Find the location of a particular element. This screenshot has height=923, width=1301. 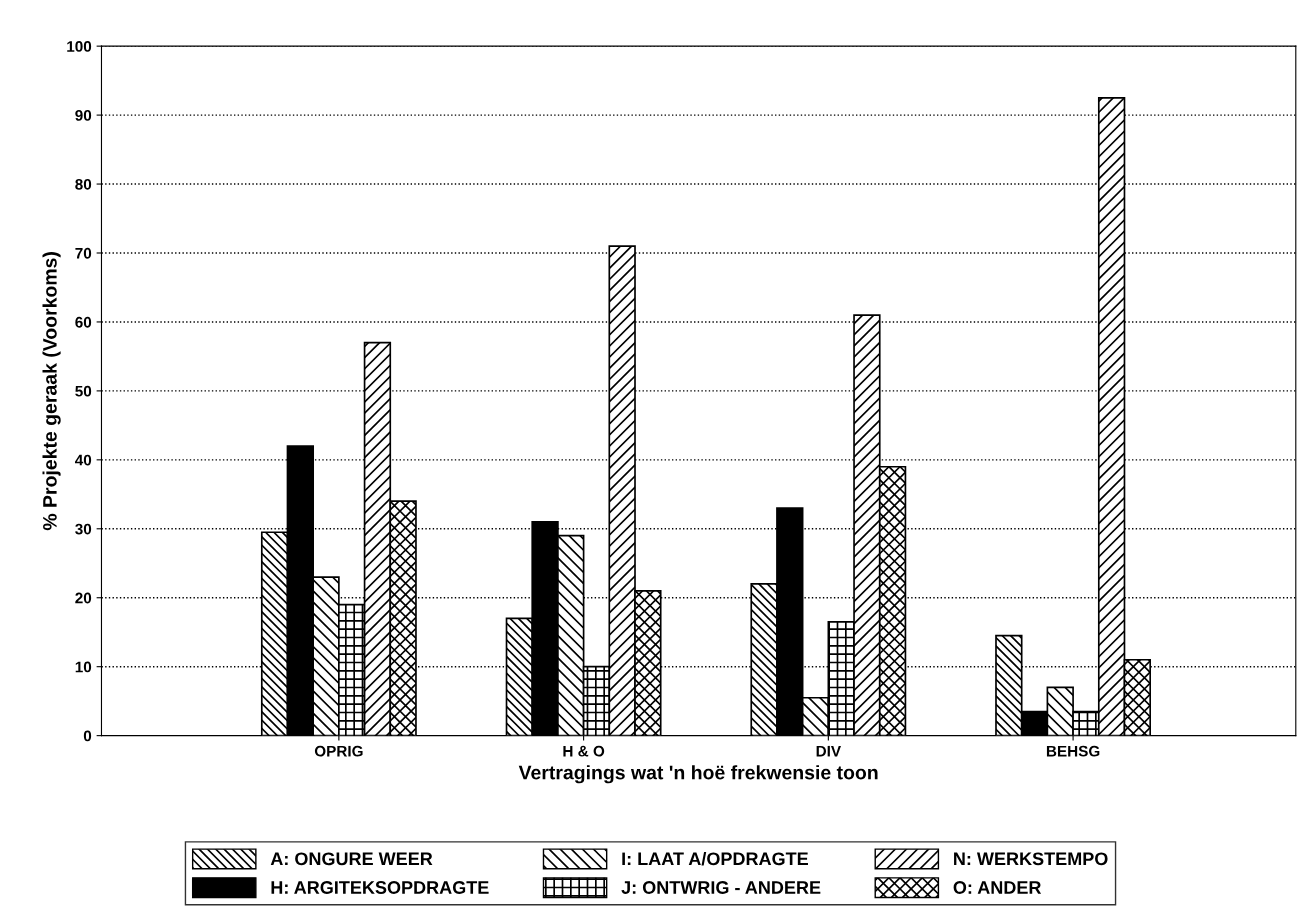

legend-label: I: LAAT A/OPDRAGTE is located at coordinates (715, 858).